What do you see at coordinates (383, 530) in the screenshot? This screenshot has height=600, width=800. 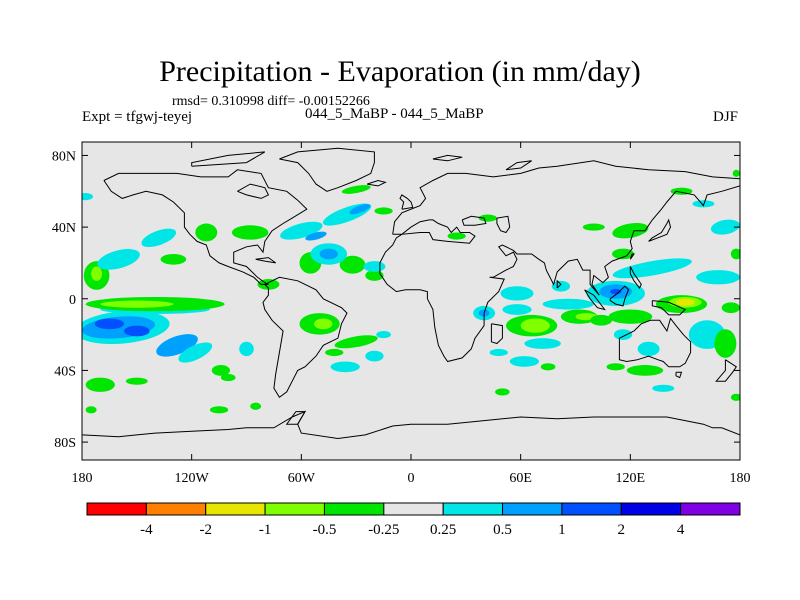 I see `colorbar-label: -0.25` at bounding box center [383, 530].